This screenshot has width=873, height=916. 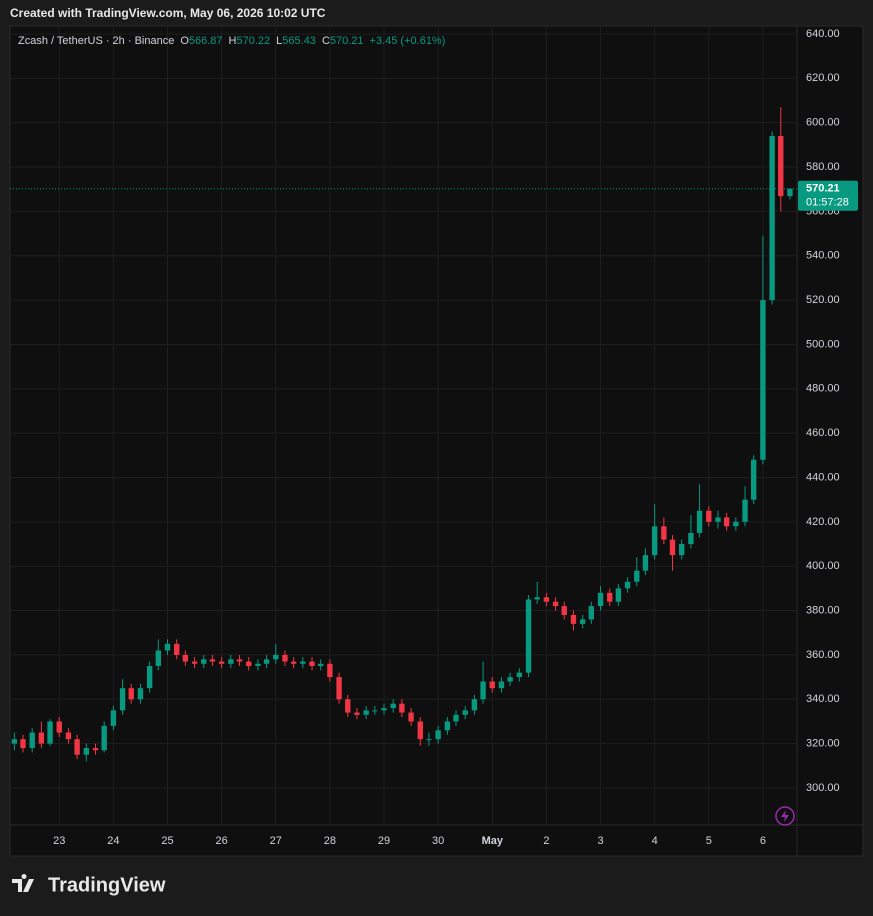 What do you see at coordinates (254, 41) in the screenshot?
I see `ohlc-value: 570.22` at bounding box center [254, 41].